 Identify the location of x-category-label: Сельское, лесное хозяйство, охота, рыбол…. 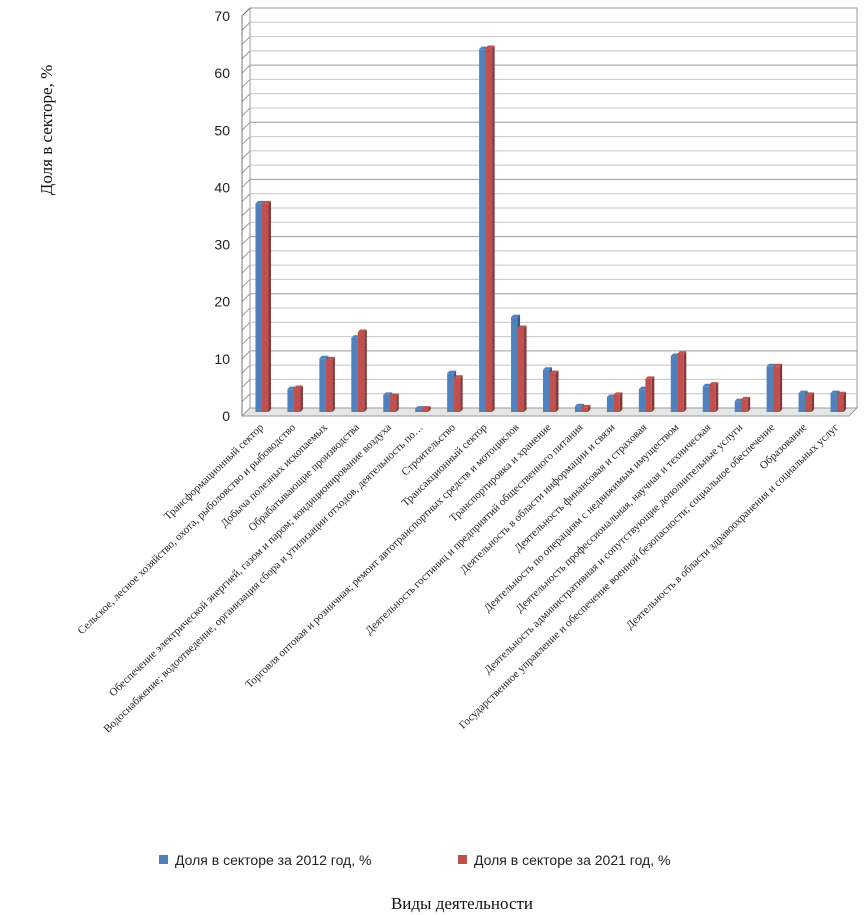
(186, 529).